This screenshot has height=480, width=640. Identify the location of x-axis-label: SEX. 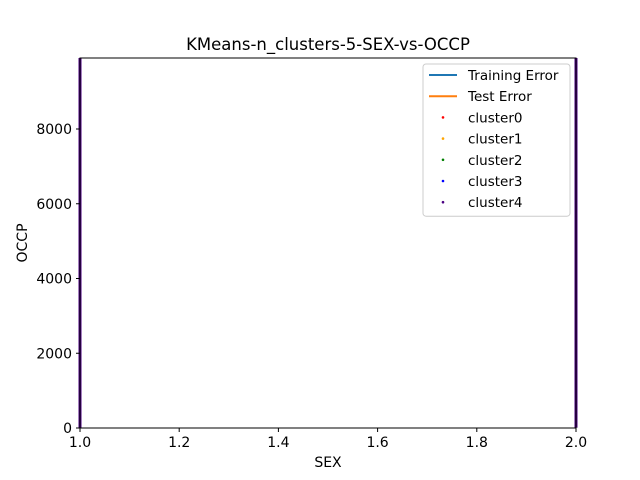
(328, 463).